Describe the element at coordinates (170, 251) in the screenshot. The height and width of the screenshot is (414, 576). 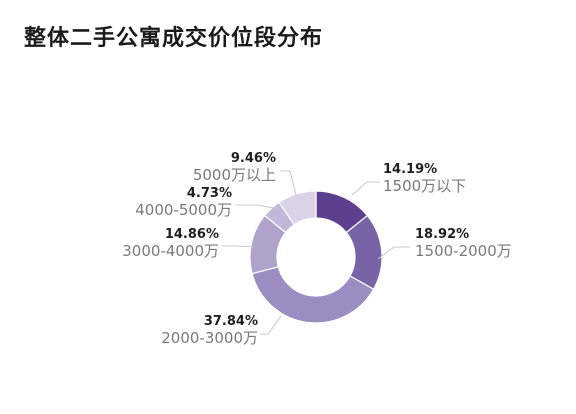
I see `slice-category-label: 3000-4000万` at that location.